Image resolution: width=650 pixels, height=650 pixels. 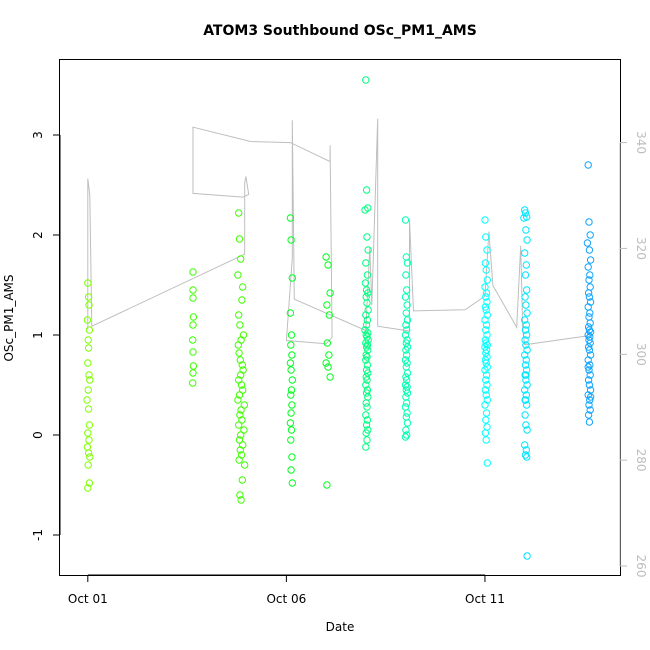 What do you see at coordinates (38, 135) in the screenshot?
I see `y-tick-label: 3` at bounding box center [38, 135].